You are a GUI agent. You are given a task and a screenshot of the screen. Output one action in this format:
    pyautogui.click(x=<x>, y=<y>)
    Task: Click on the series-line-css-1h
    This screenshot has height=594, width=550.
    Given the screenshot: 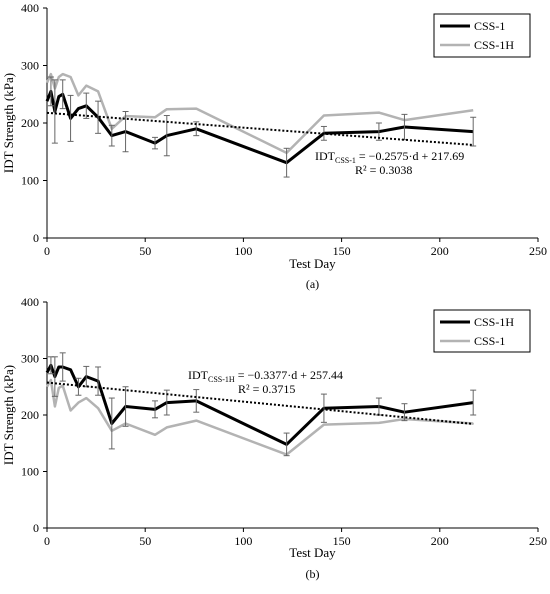 What is the action you would take?
    pyautogui.click(x=259, y=113)
    